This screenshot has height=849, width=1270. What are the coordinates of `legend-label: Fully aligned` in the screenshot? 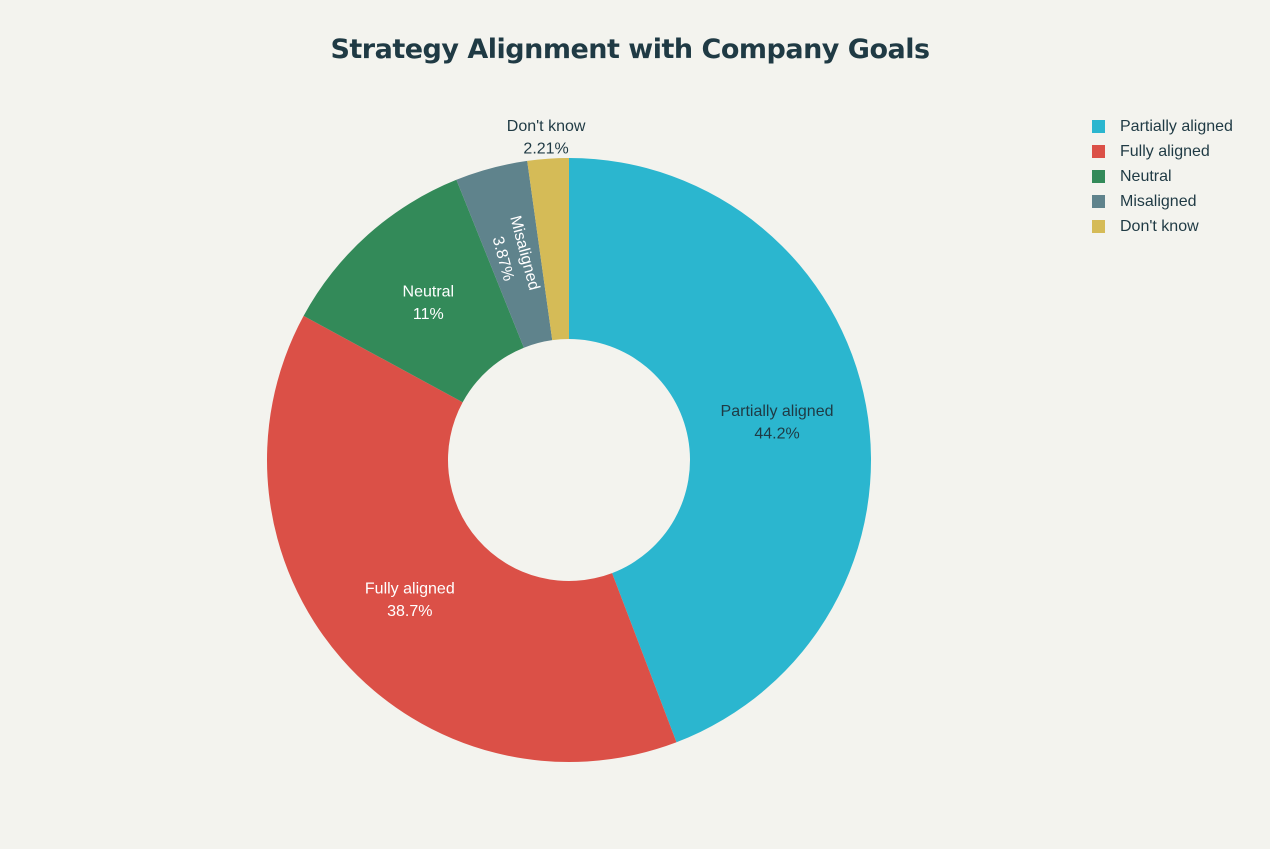 It's located at (1165, 151).